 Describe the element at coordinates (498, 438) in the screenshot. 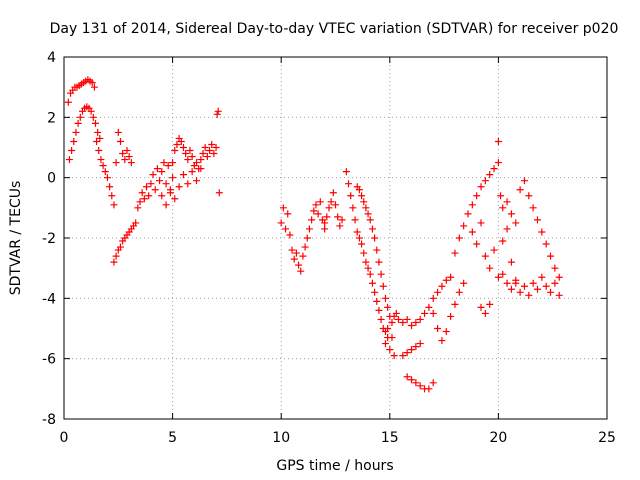

I see `x-tick-label: 20` at that location.